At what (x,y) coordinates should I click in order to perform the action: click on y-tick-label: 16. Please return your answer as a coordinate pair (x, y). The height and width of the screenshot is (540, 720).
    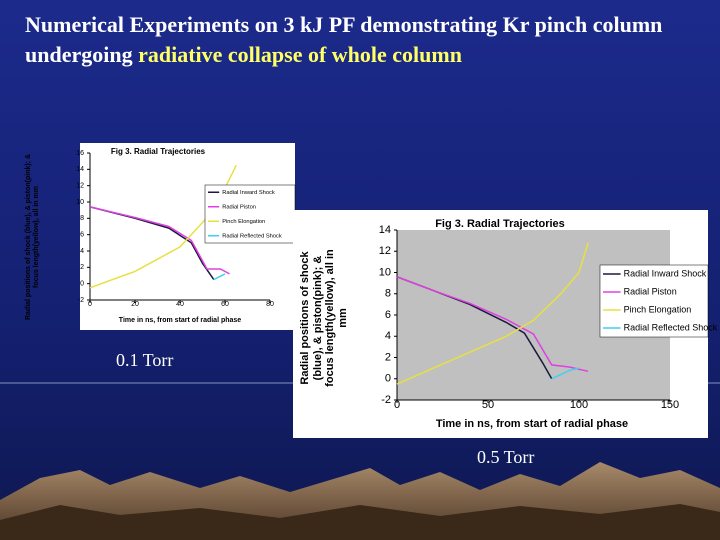
    Looking at the image, I should click on (80, 153).